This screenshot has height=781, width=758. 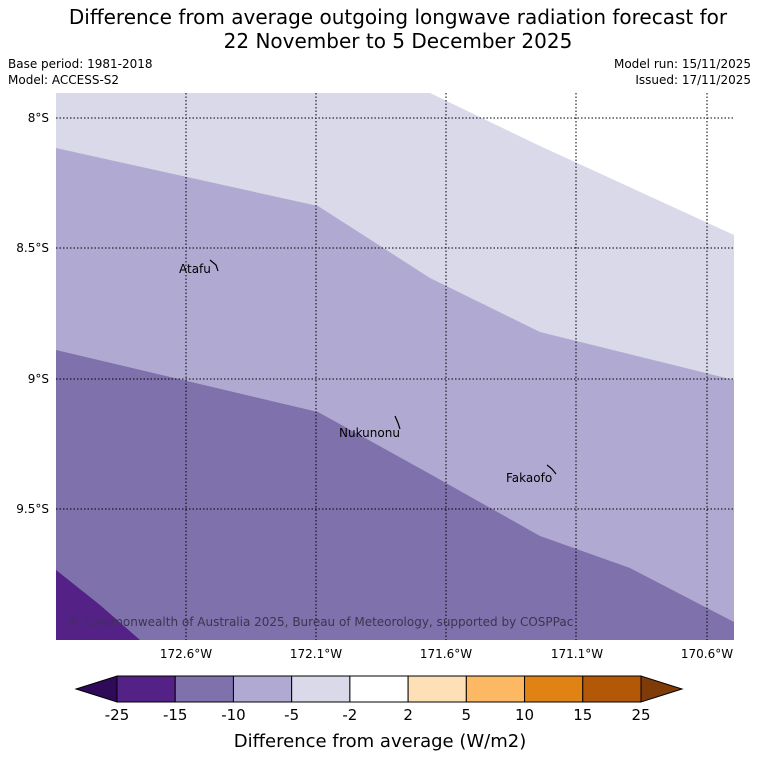 What do you see at coordinates (640, 715) in the screenshot?
I see `colorbar-tick-label: 25` at bounding box center [640, 715].